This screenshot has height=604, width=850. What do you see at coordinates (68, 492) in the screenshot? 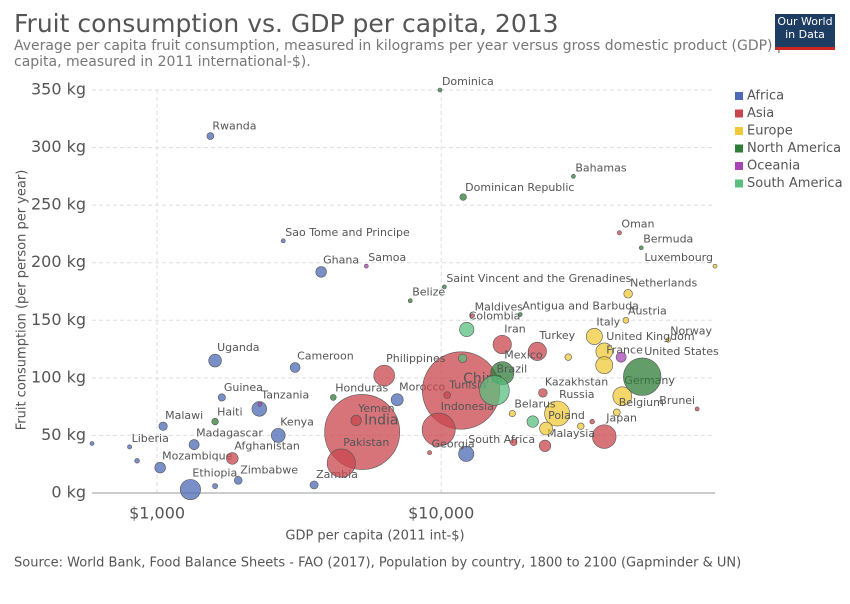
I see `y-tick-label: 0 kg` at bounding box center [68, 492].